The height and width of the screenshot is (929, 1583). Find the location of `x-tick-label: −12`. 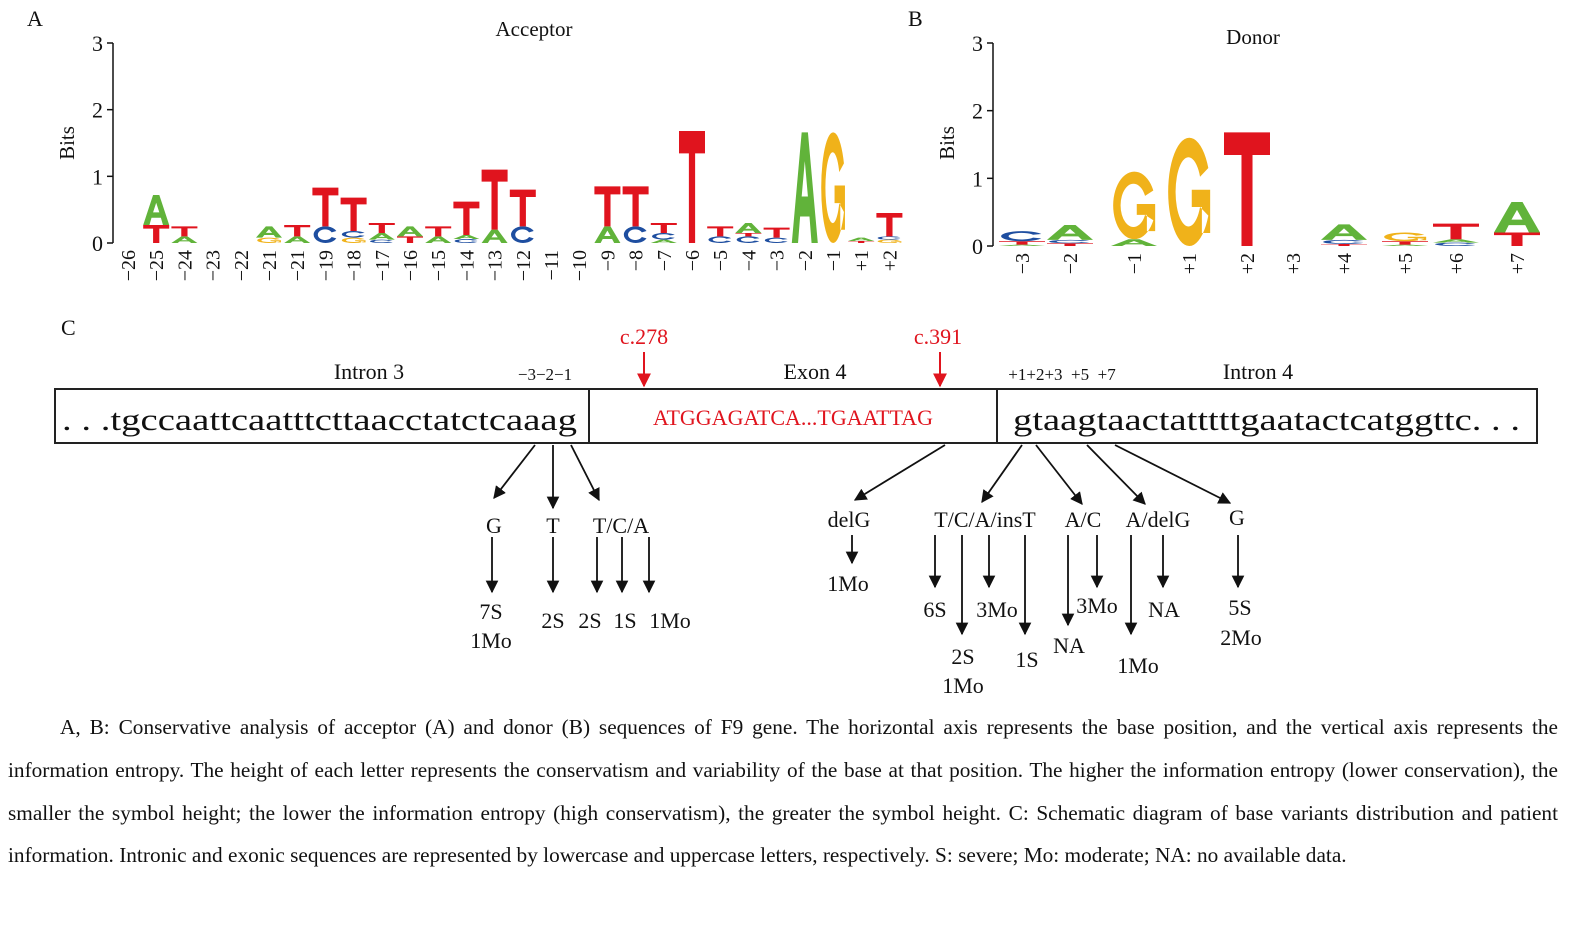

x-tick-label: −12 is located at coordinates (524, 265).